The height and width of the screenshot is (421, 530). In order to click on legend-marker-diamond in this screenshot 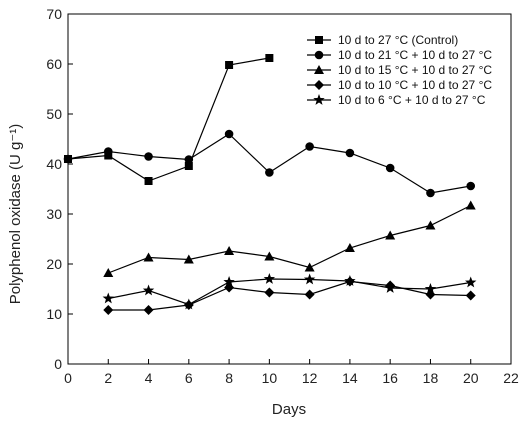, I will do `click(319, 85)`.